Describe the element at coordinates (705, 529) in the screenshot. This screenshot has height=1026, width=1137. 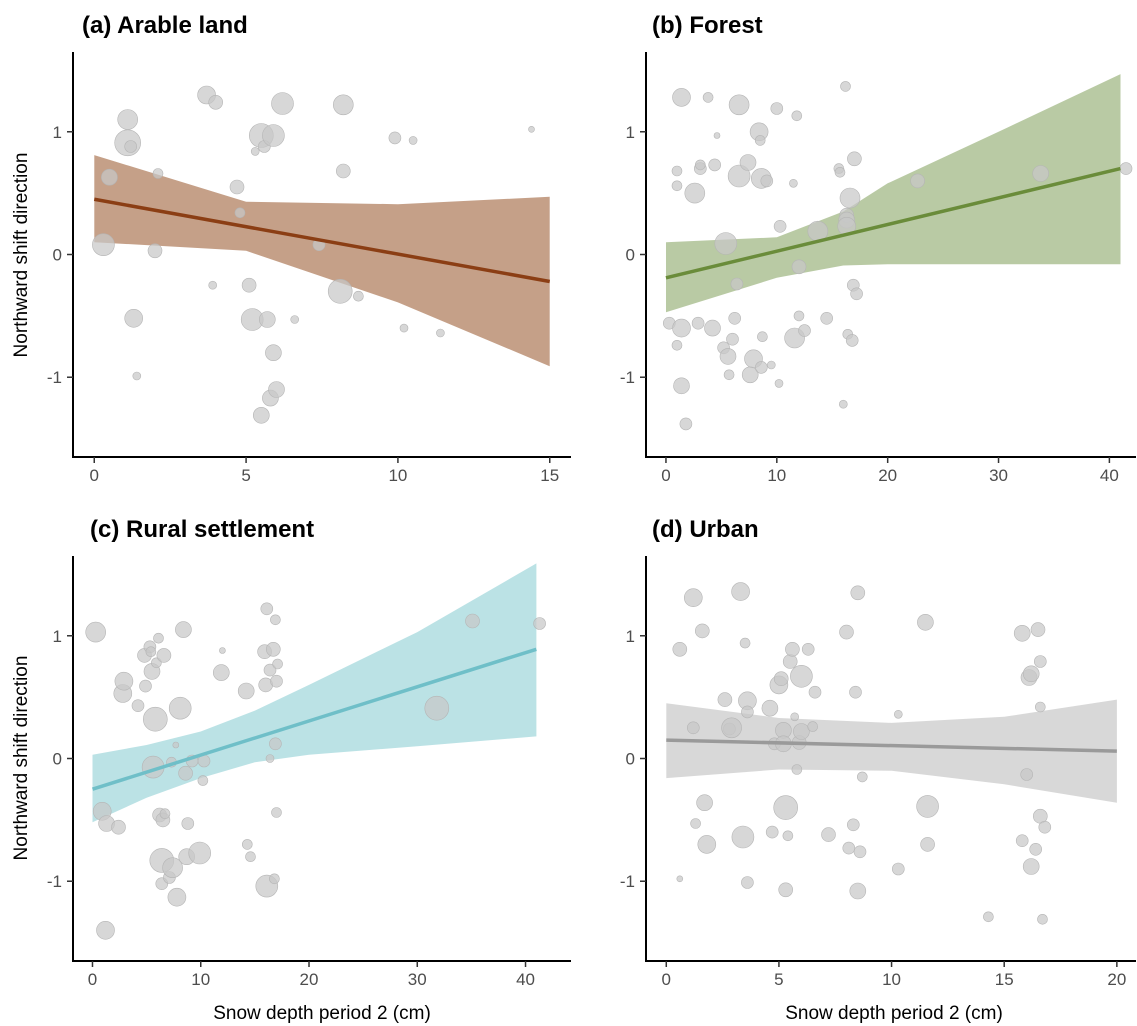
I see `panel-title-urban: (d) Urban` at that location.